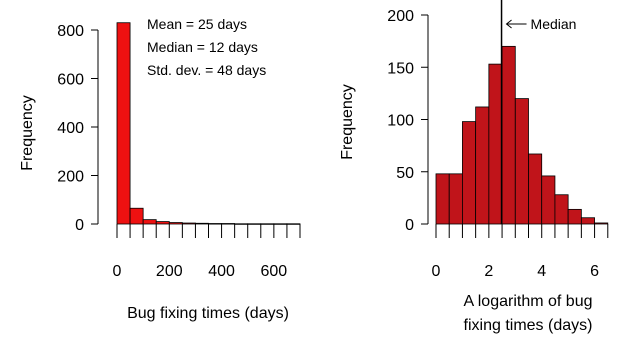 Image resolution: width=630 pixels, height=337 pixels. I want to click on right-y-tick-label: 0, so click(409, 225).